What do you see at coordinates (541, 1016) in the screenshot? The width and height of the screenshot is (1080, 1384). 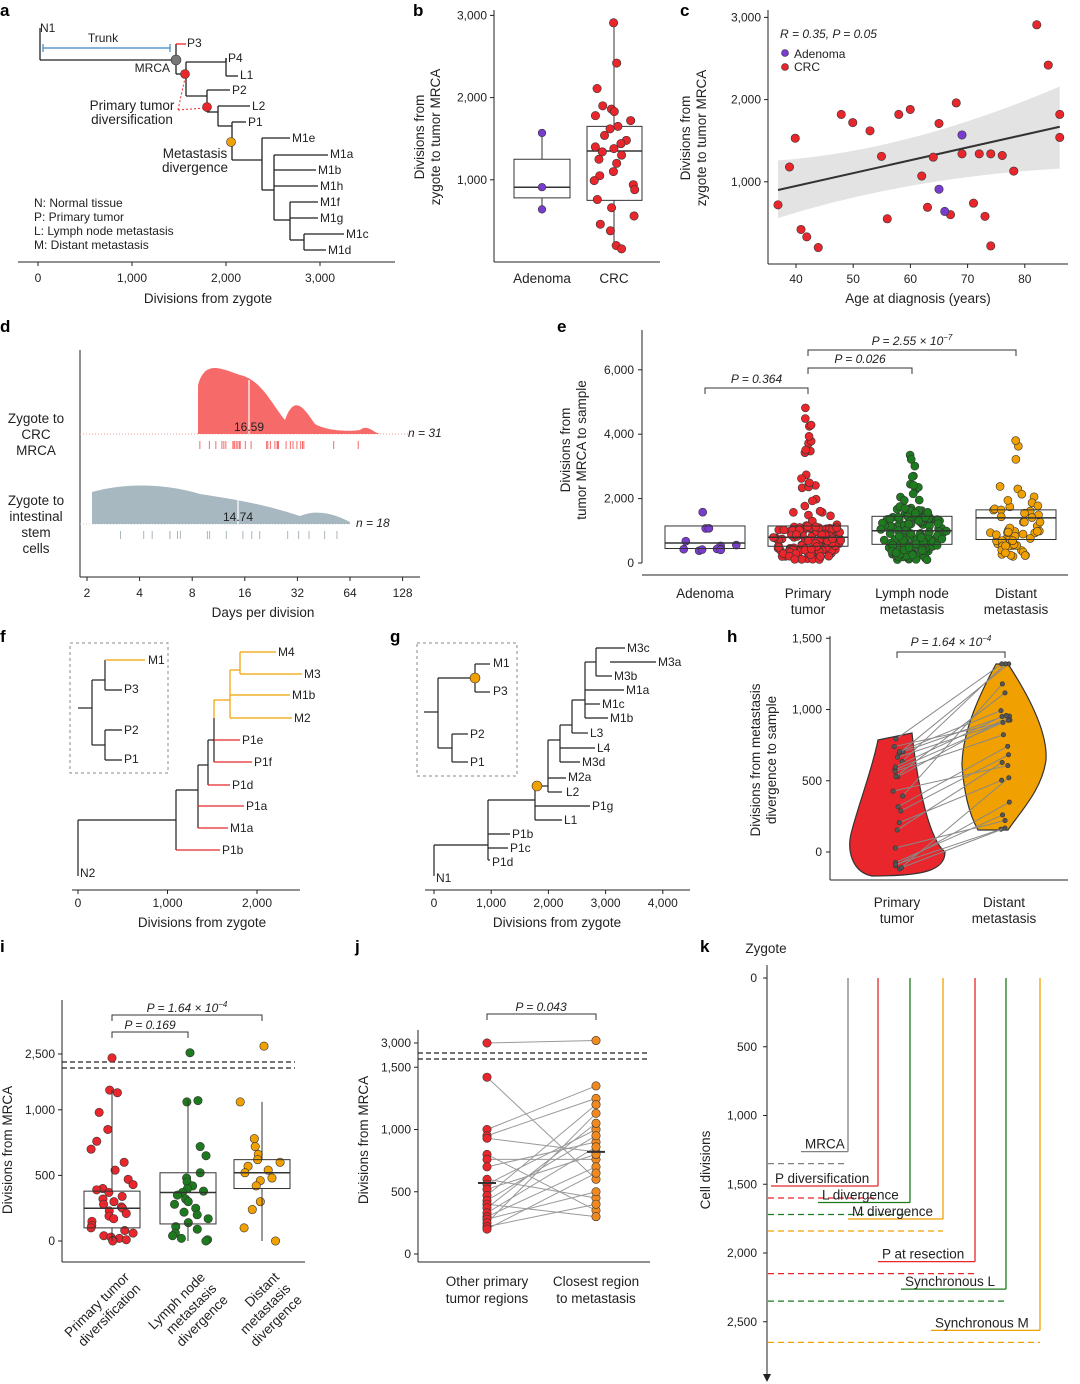 I see `j-bracket` at bounding box center [541, 1016].